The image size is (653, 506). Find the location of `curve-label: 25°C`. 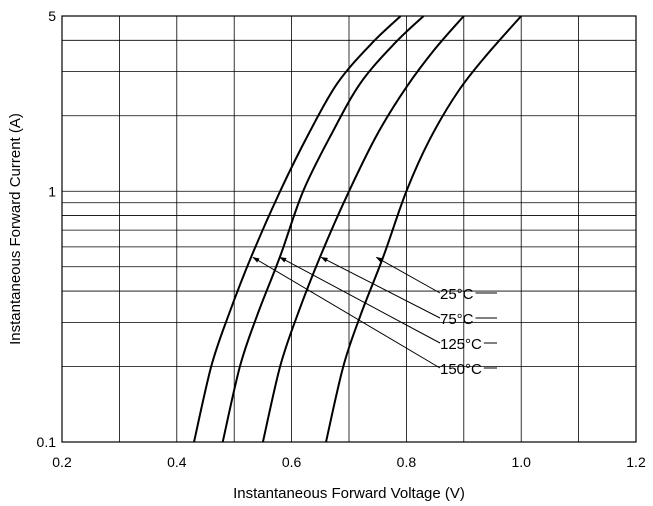

curve-label: 25°C is located at coordinates (457, 294).